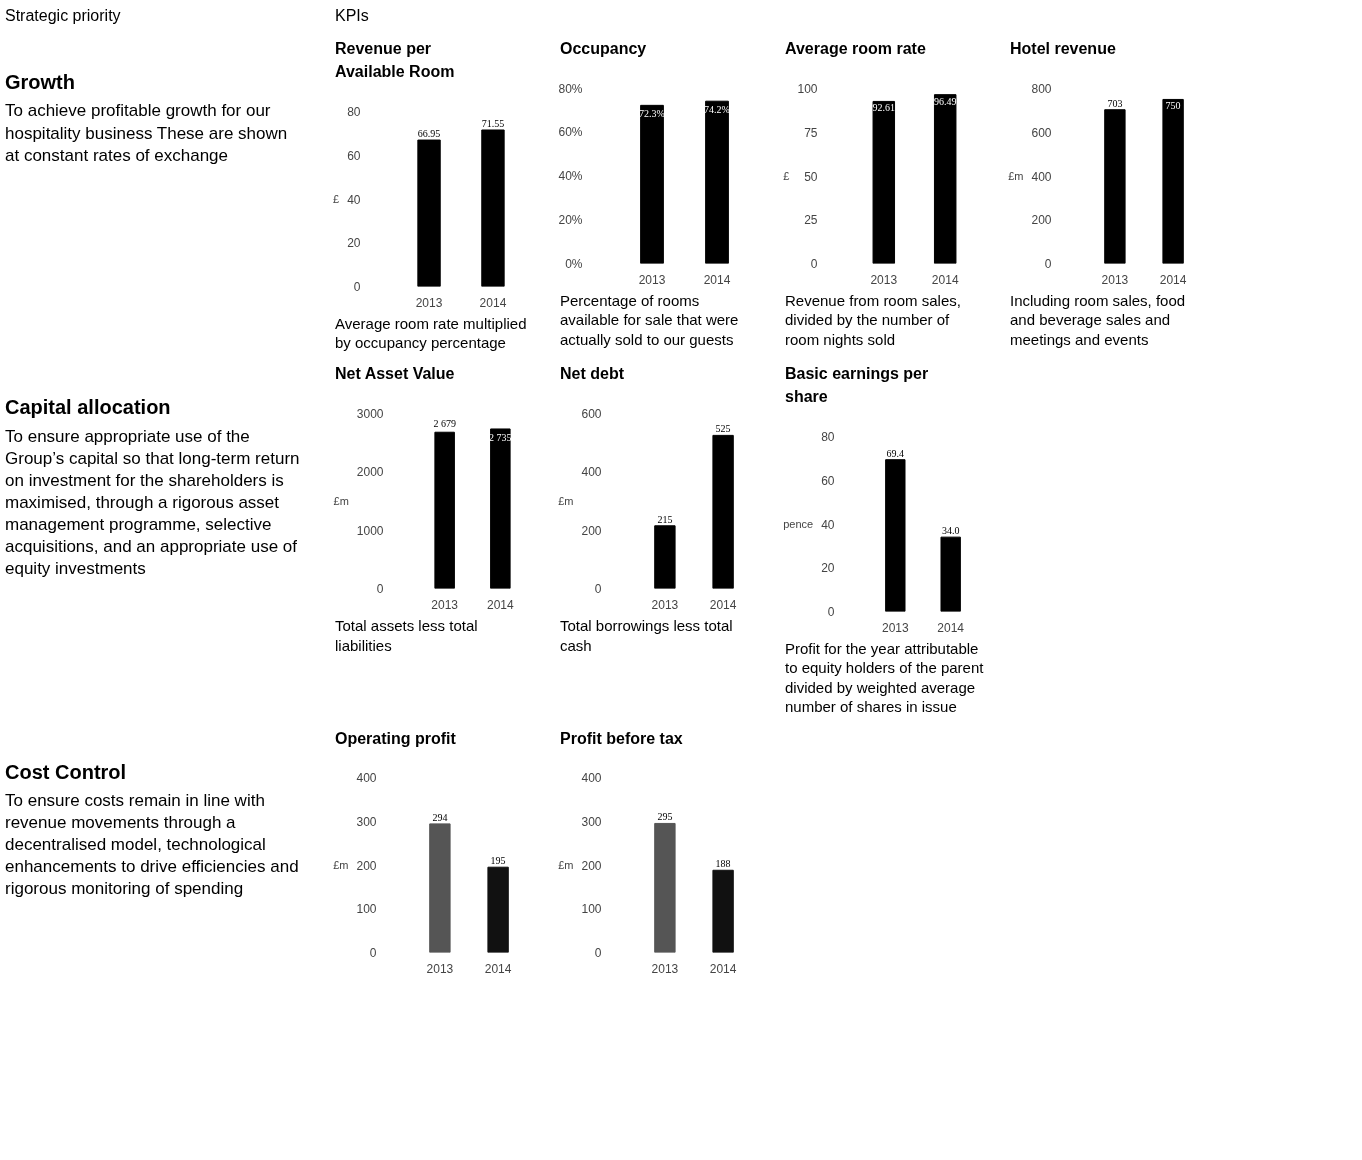 Image resolution: width=1362 pixels, height=1160 pixels. I want to click on data-label: 294, so click(440, 818).